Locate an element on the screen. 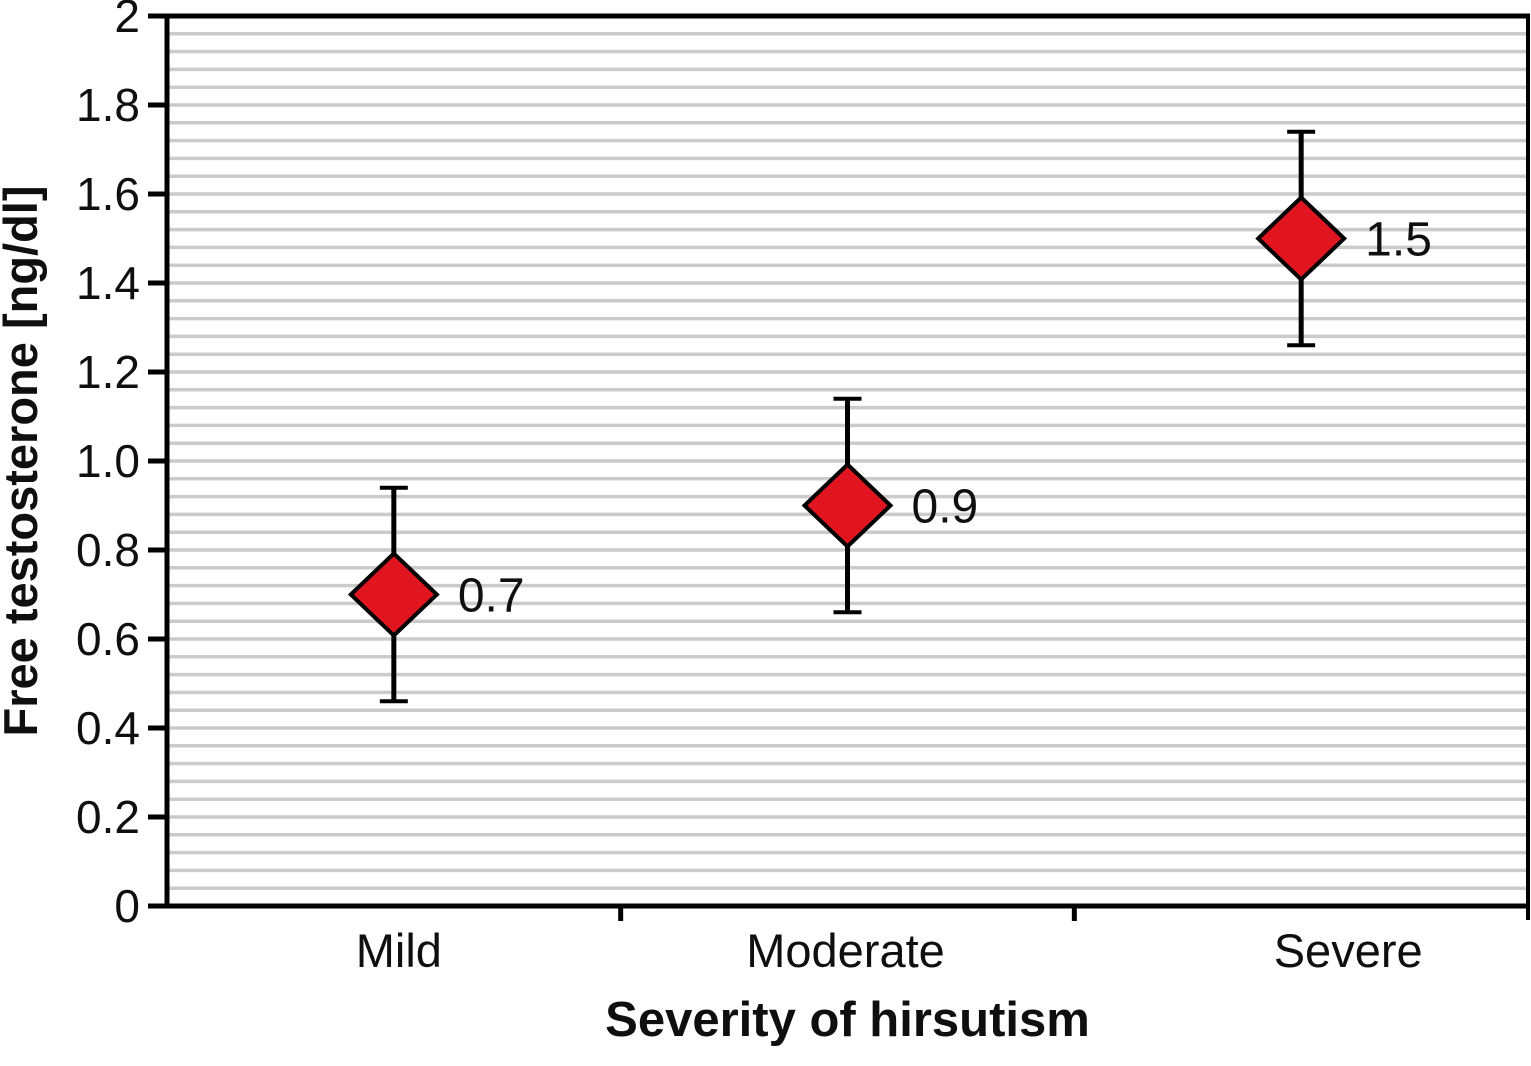 The height and width of the screenshot is (1066, 1531). point-value-label: 0.9 is located at coordinates (945, 507).